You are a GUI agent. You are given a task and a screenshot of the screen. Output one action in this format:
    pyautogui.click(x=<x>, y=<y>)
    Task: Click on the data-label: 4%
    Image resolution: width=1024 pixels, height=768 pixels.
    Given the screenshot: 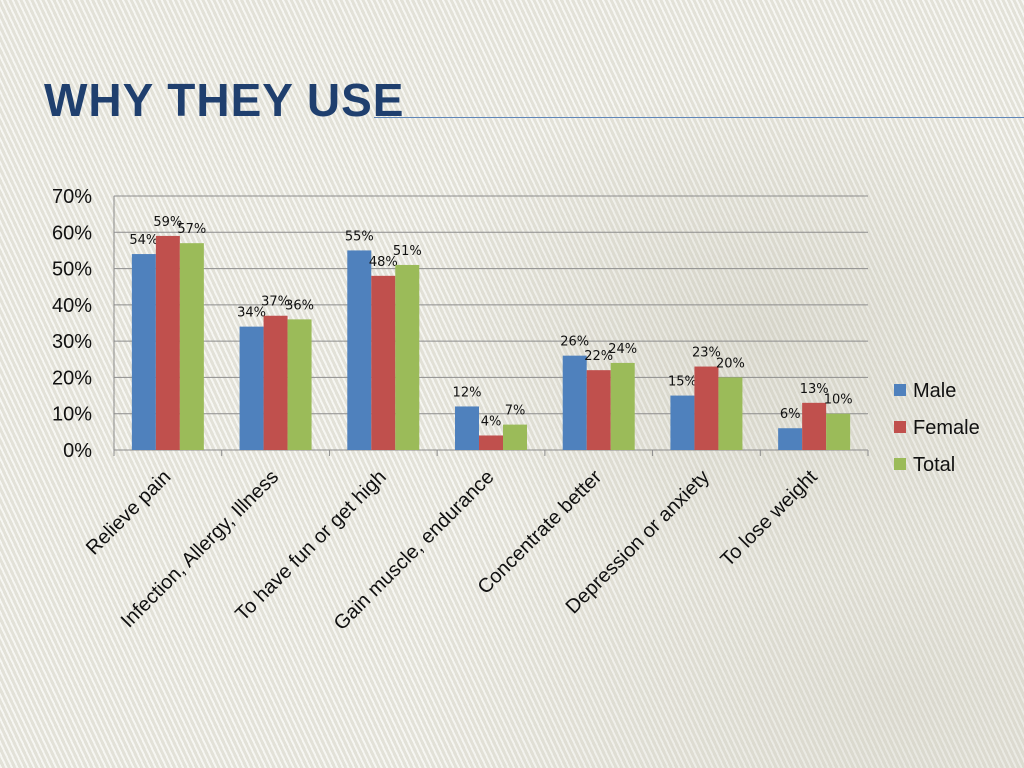 What is the action you would take?
    pyautogui.click(x=491, y=421)
    